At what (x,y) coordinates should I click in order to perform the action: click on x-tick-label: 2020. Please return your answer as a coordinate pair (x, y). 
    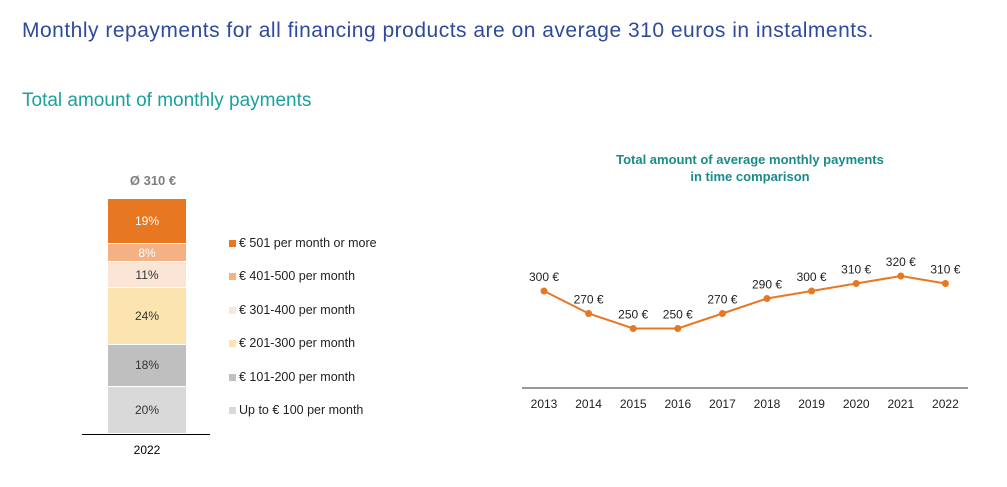
    Looking at the image, I should click on (856, 404).